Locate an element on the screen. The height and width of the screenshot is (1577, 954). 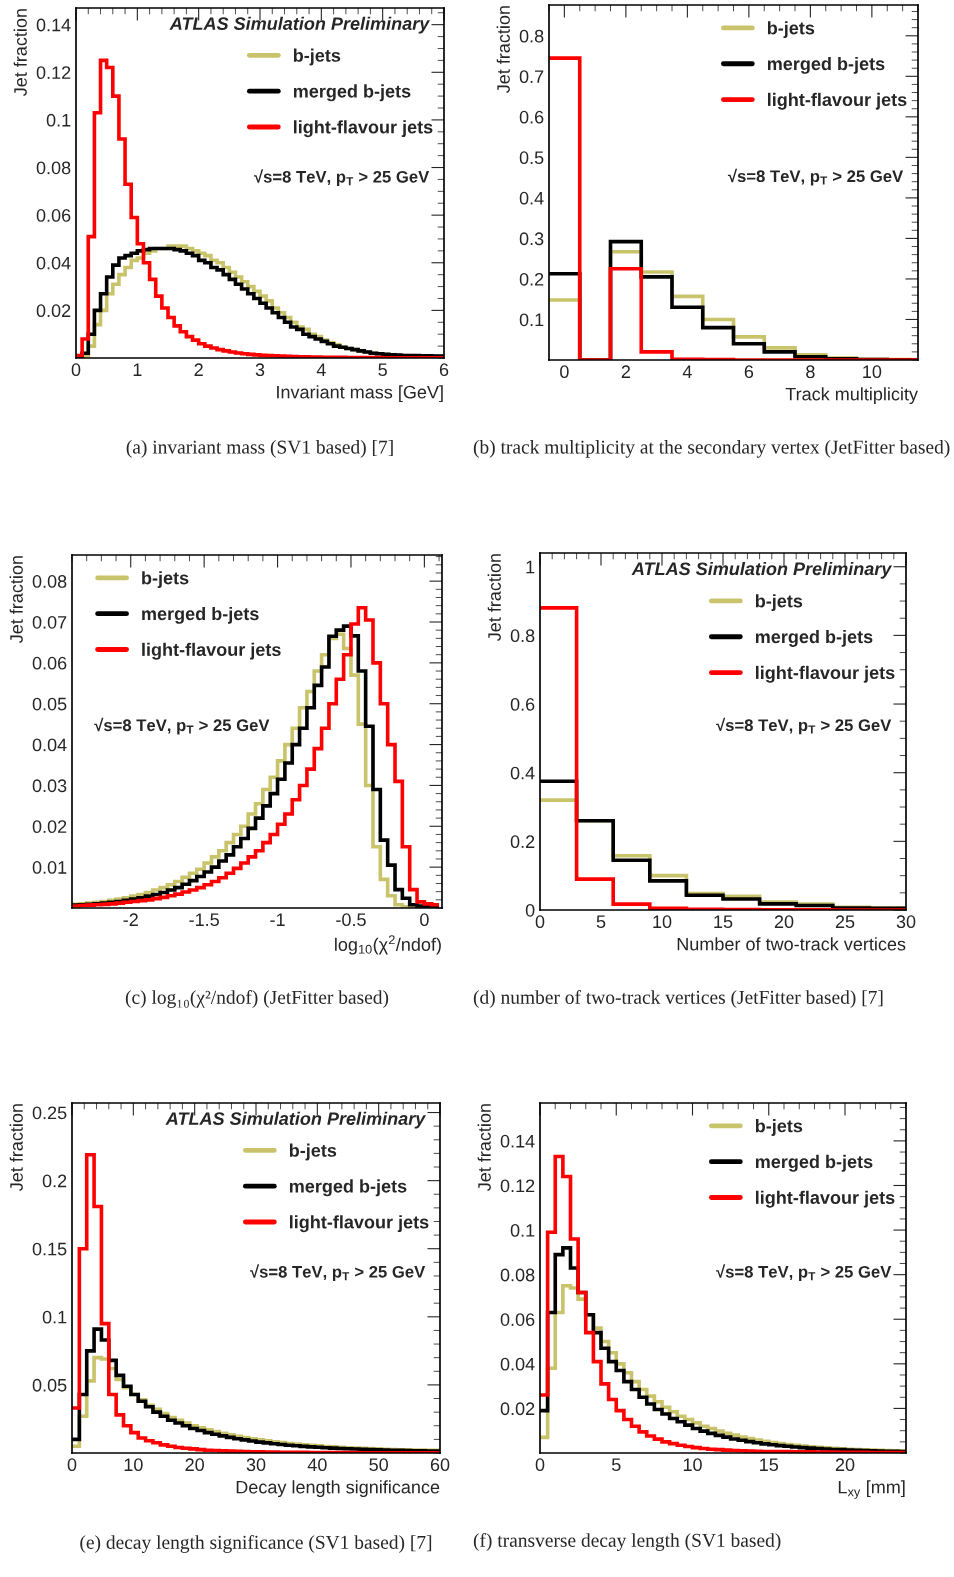
y-tick-label: 0.07 is located at coordinates (49, 622).